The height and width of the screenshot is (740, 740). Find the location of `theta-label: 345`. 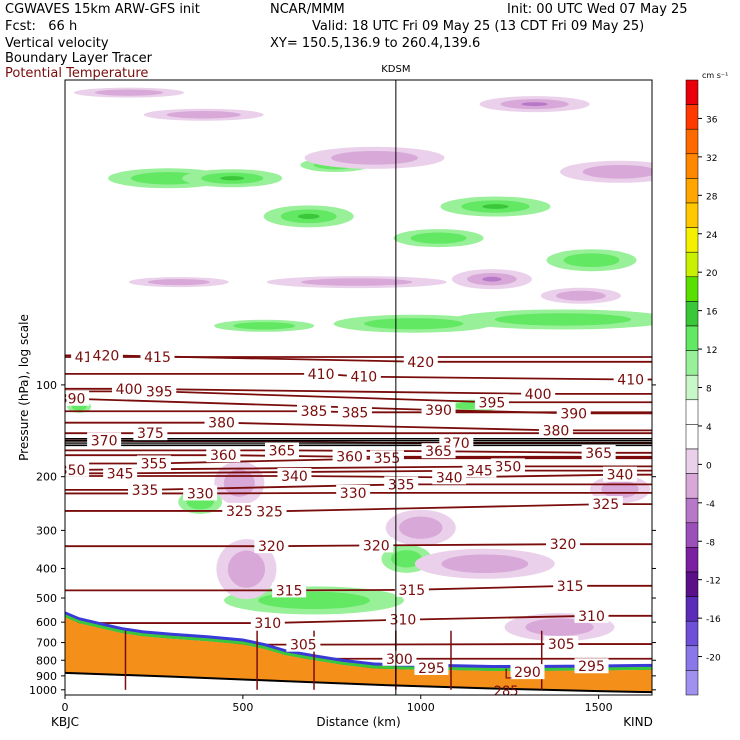

theta-label: 345 is located at coordinates (479, 472).